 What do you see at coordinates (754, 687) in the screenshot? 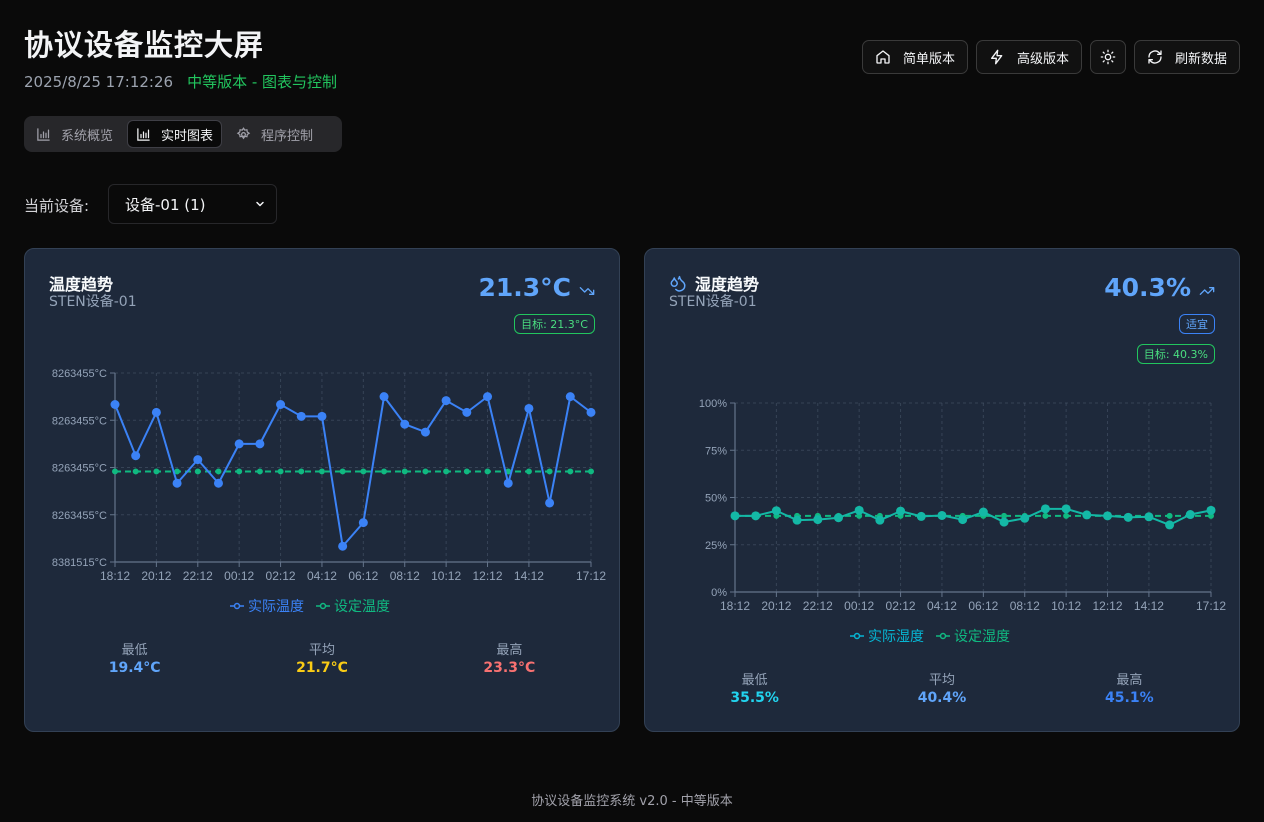
I see `humidity-stat-min: 最低 35.5%` at bounding box center [754, 687].